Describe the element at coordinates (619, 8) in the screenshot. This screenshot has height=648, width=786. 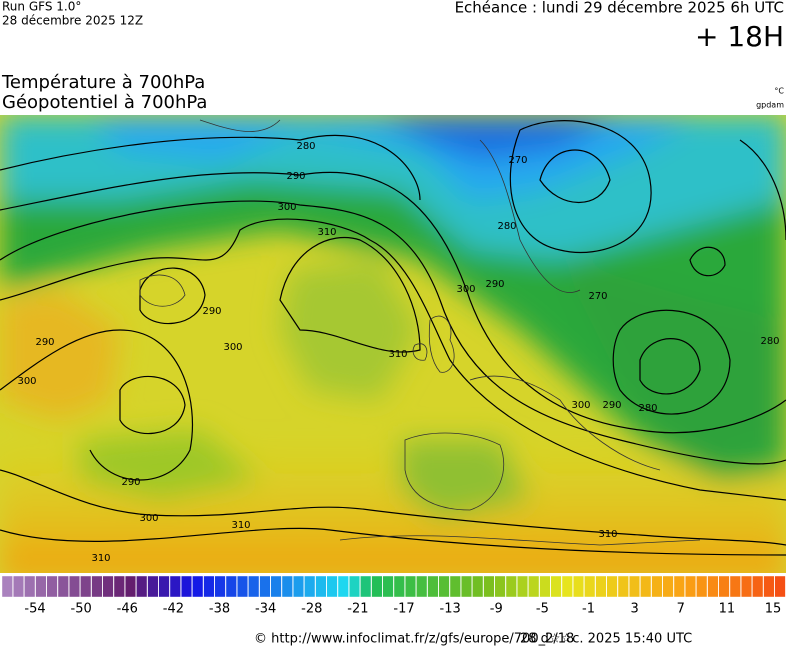
I see `echeance: Echéance : lundi 29 décembre 2025 6h UTC` at that location.